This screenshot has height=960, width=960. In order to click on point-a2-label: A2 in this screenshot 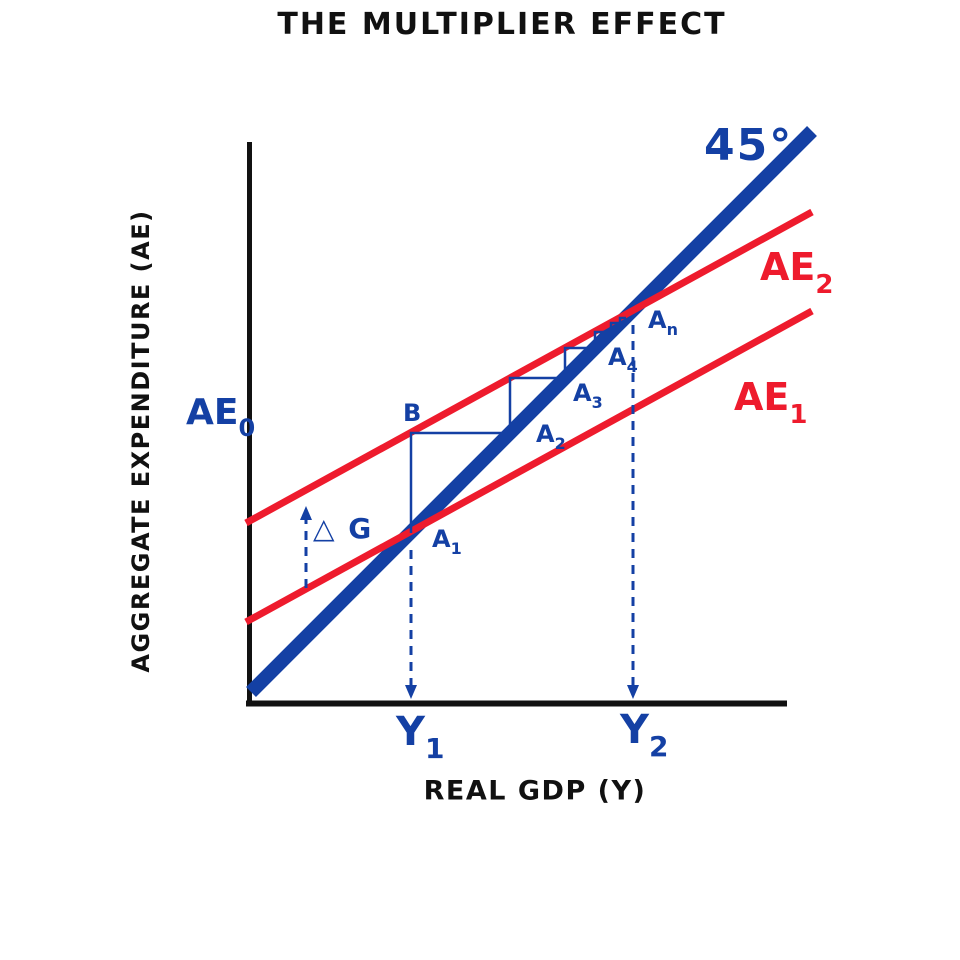, I will do `click(551, 436)`.